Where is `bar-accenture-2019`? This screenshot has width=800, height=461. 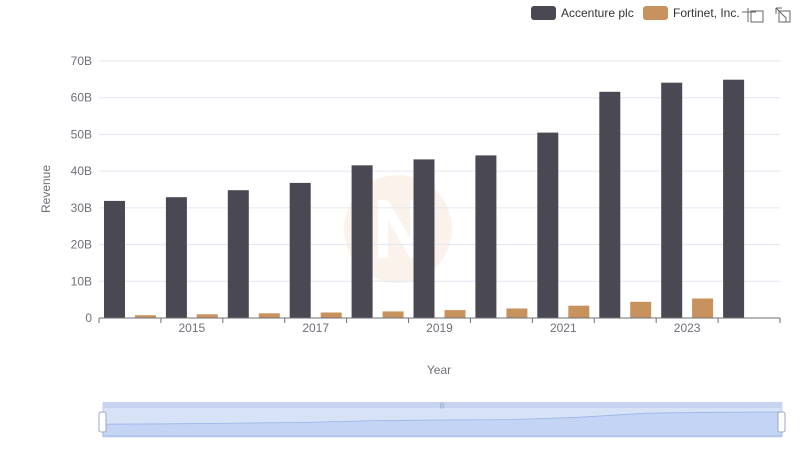 bar-accenture-2019 is located at coordinates (424, 238).